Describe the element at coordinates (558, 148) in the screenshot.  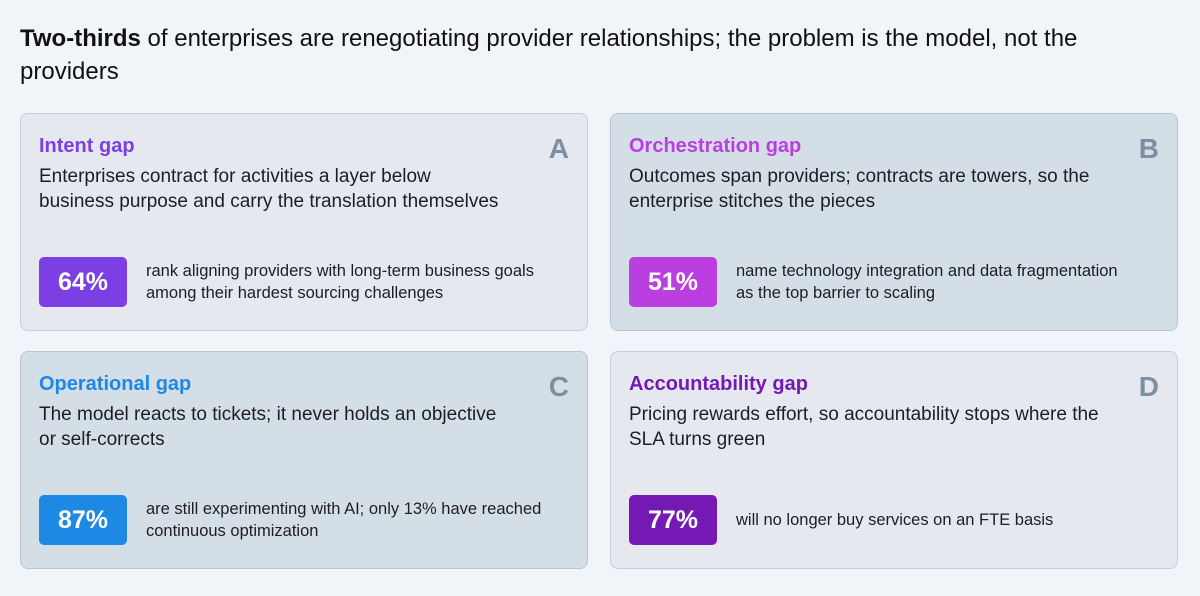
I see `card-letter: A` at that location.